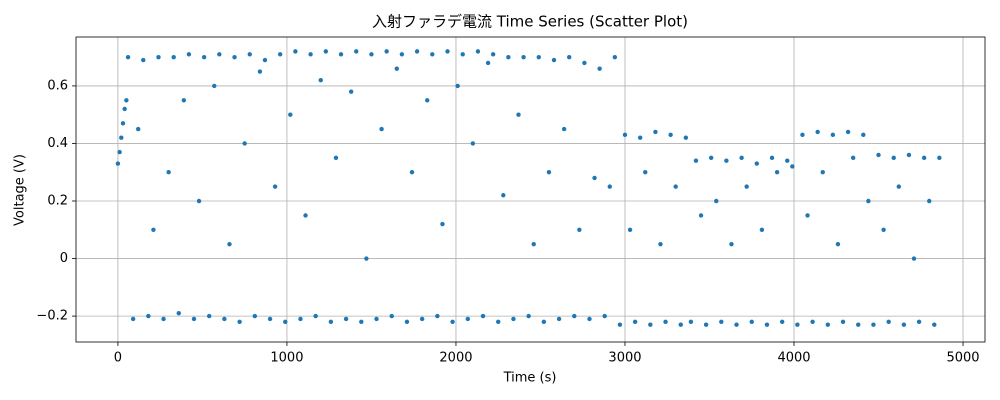 This screenshot has width=1000, height=400. What do you see at coordinates (530, 22) in the screenshot?
I see `chart-title: 入射ファラデ電流 Time Series (Scatter Plot)` at bounding box center [530, 22].